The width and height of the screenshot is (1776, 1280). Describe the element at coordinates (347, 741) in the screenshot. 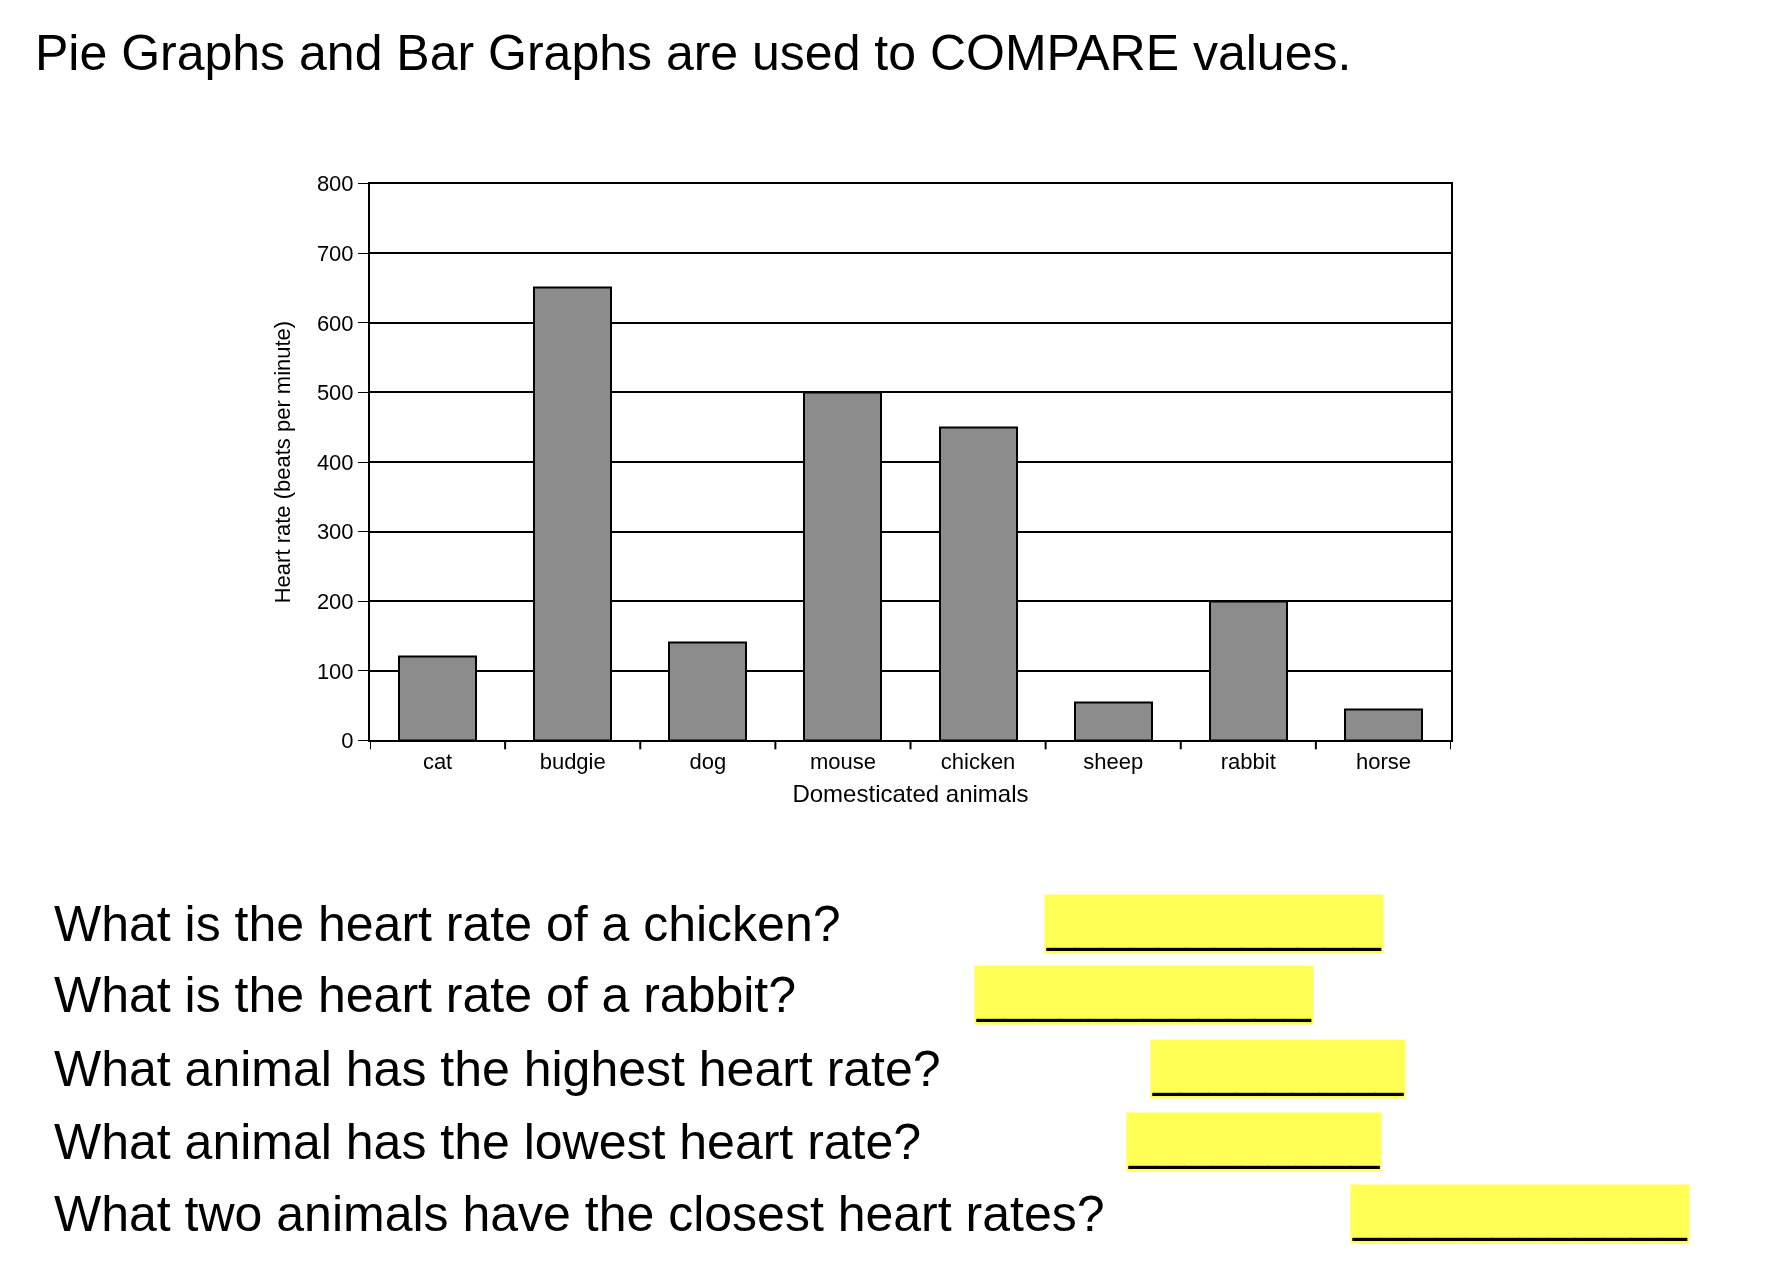

I see `y-tick-label: 0` at that location.